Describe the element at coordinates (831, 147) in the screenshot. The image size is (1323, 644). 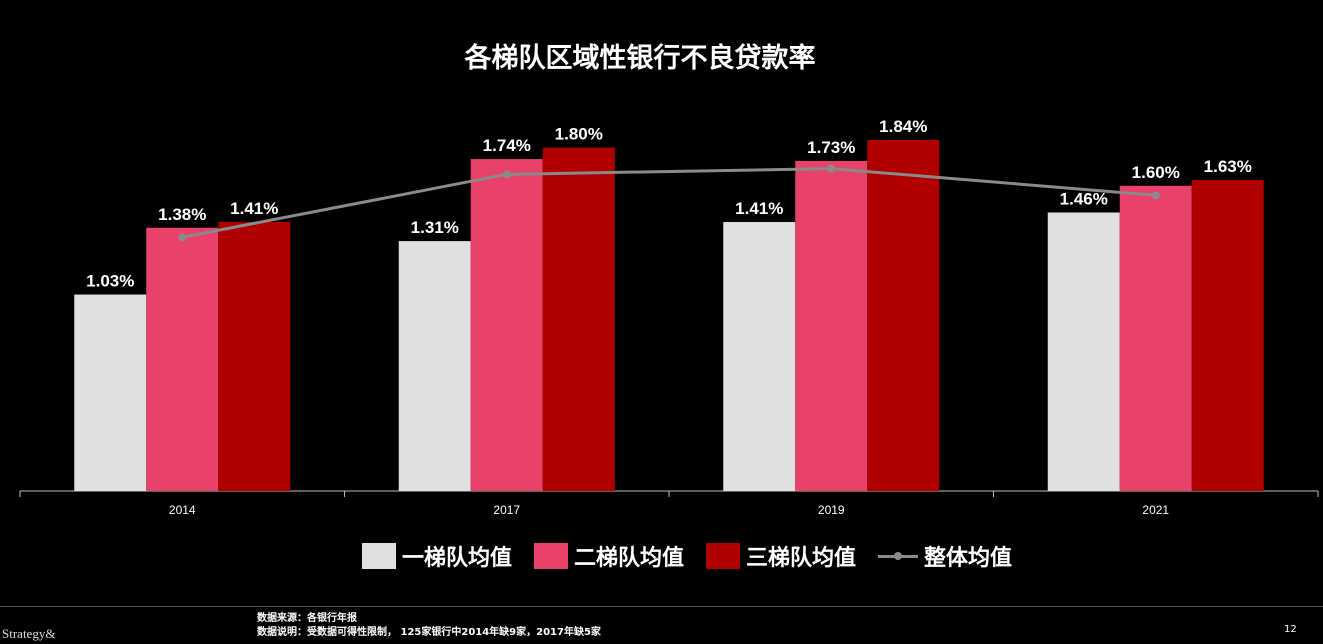
I see `data-label: 1.73%` at that location.